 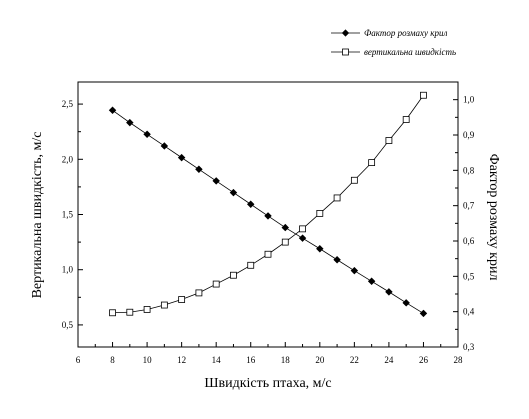 I want to click on y-right-tick-label: 0,6, so click(x=469, y=241).